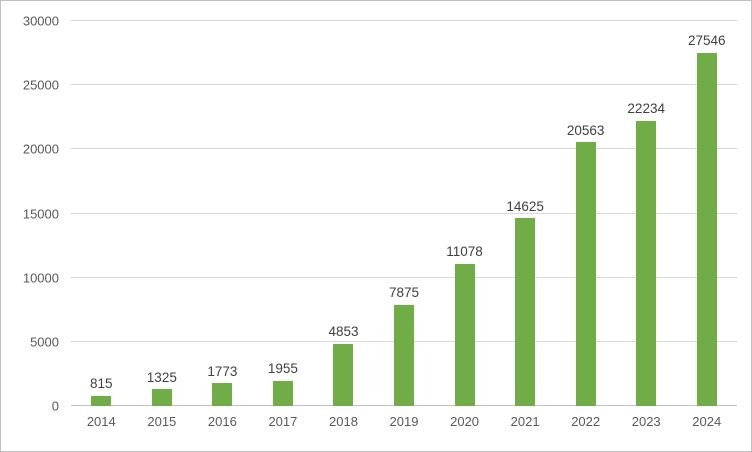 Image resolution: width=752 pixels, height=452 pixels. Describe the element at coordinates (101, 421) in the screenshot. I see `x-axis-tick-label: 2014` at that location.